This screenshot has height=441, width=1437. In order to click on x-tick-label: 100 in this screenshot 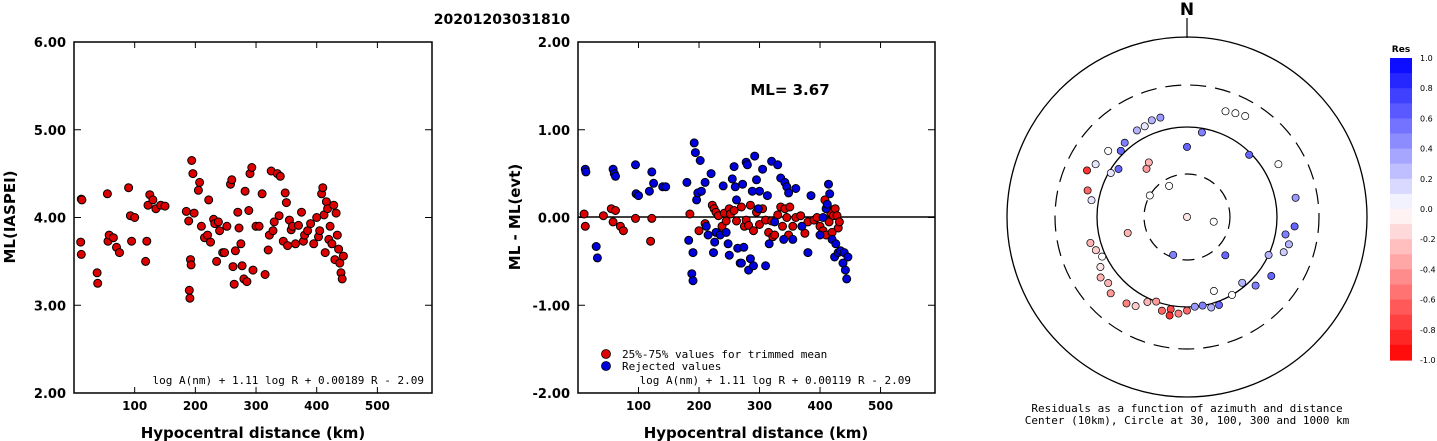, I will do `click(638, 406)`.